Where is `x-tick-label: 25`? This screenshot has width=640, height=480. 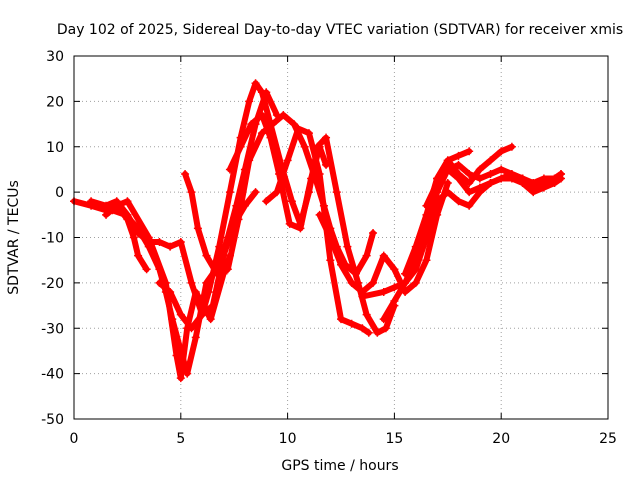 x-tick-label: 25 is located at coordinates (608, 439).